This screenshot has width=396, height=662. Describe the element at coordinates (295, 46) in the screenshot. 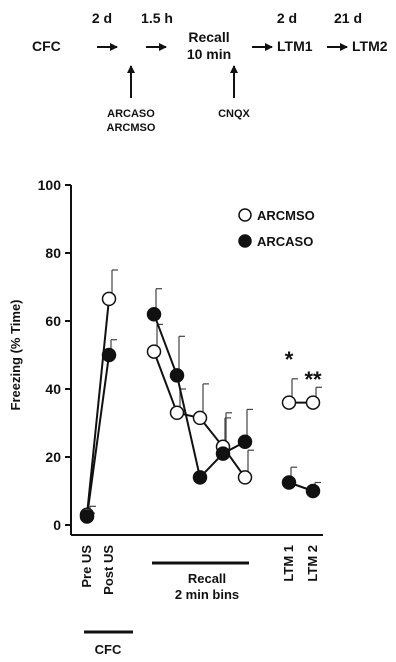

I see `timeline-ltm1: LTM1` at that location.